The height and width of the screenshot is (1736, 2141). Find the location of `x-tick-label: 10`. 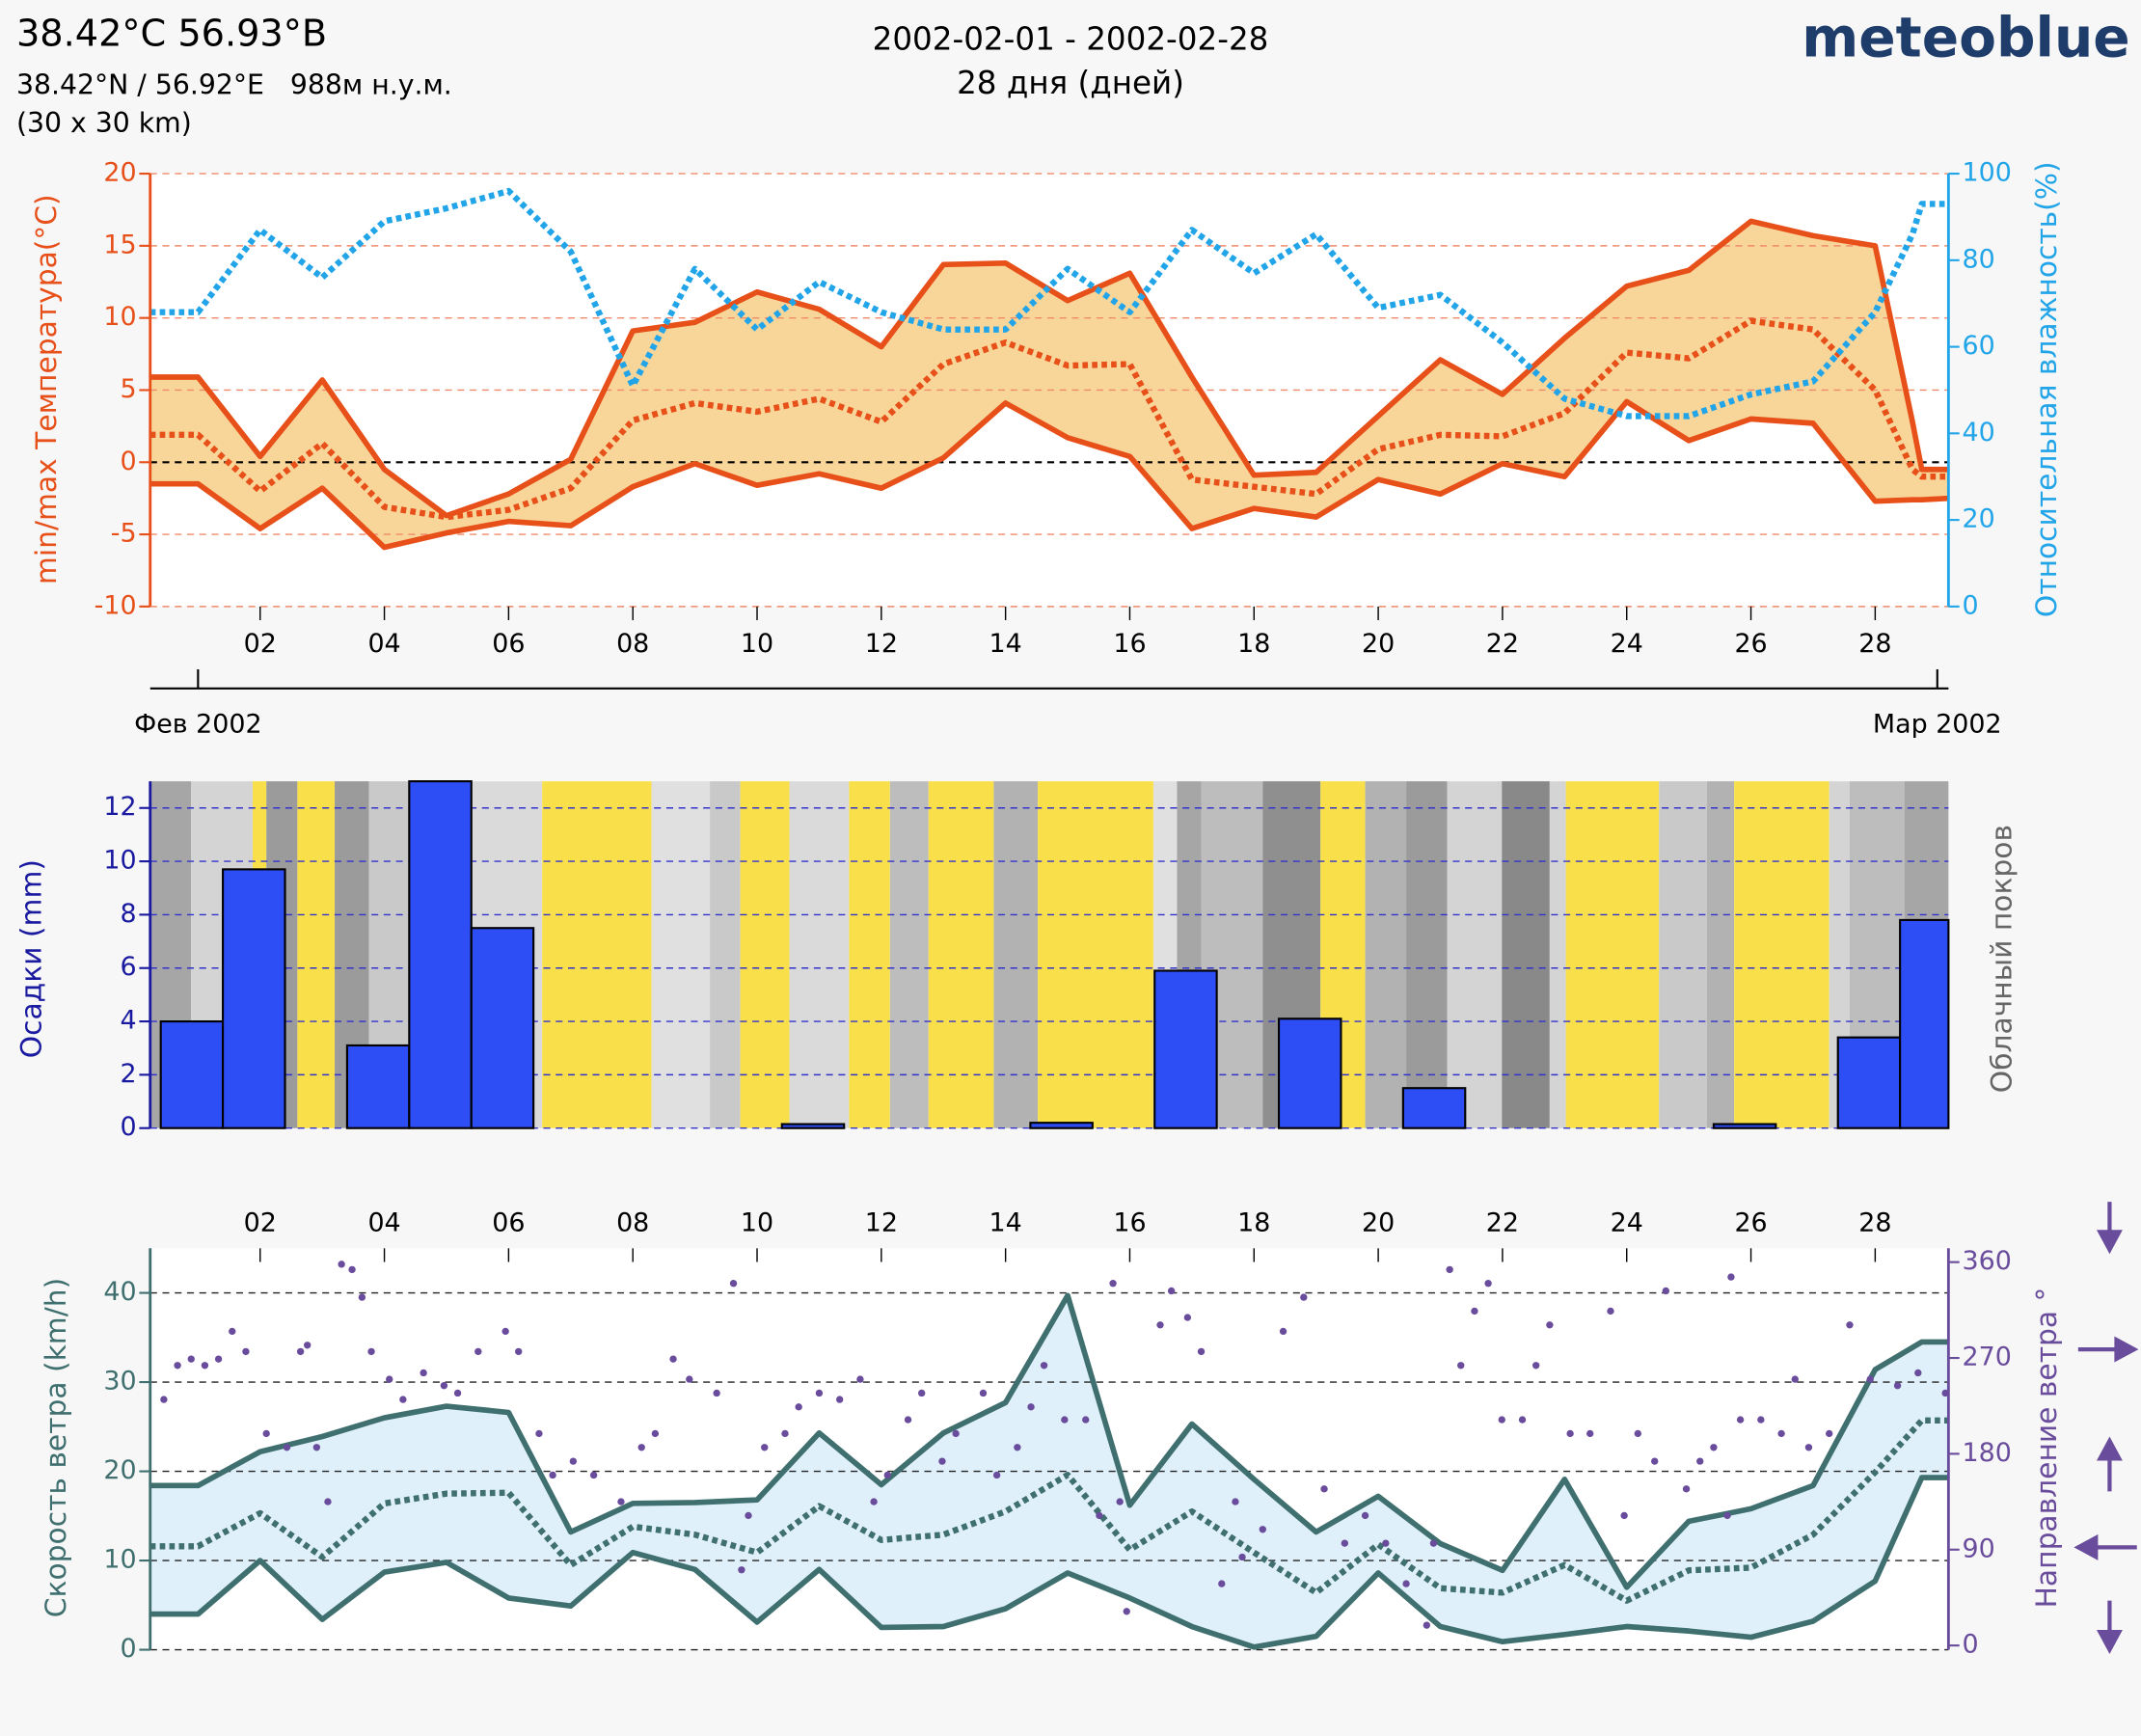

x-tick-label: 10 is located at coordinates (757, 644).